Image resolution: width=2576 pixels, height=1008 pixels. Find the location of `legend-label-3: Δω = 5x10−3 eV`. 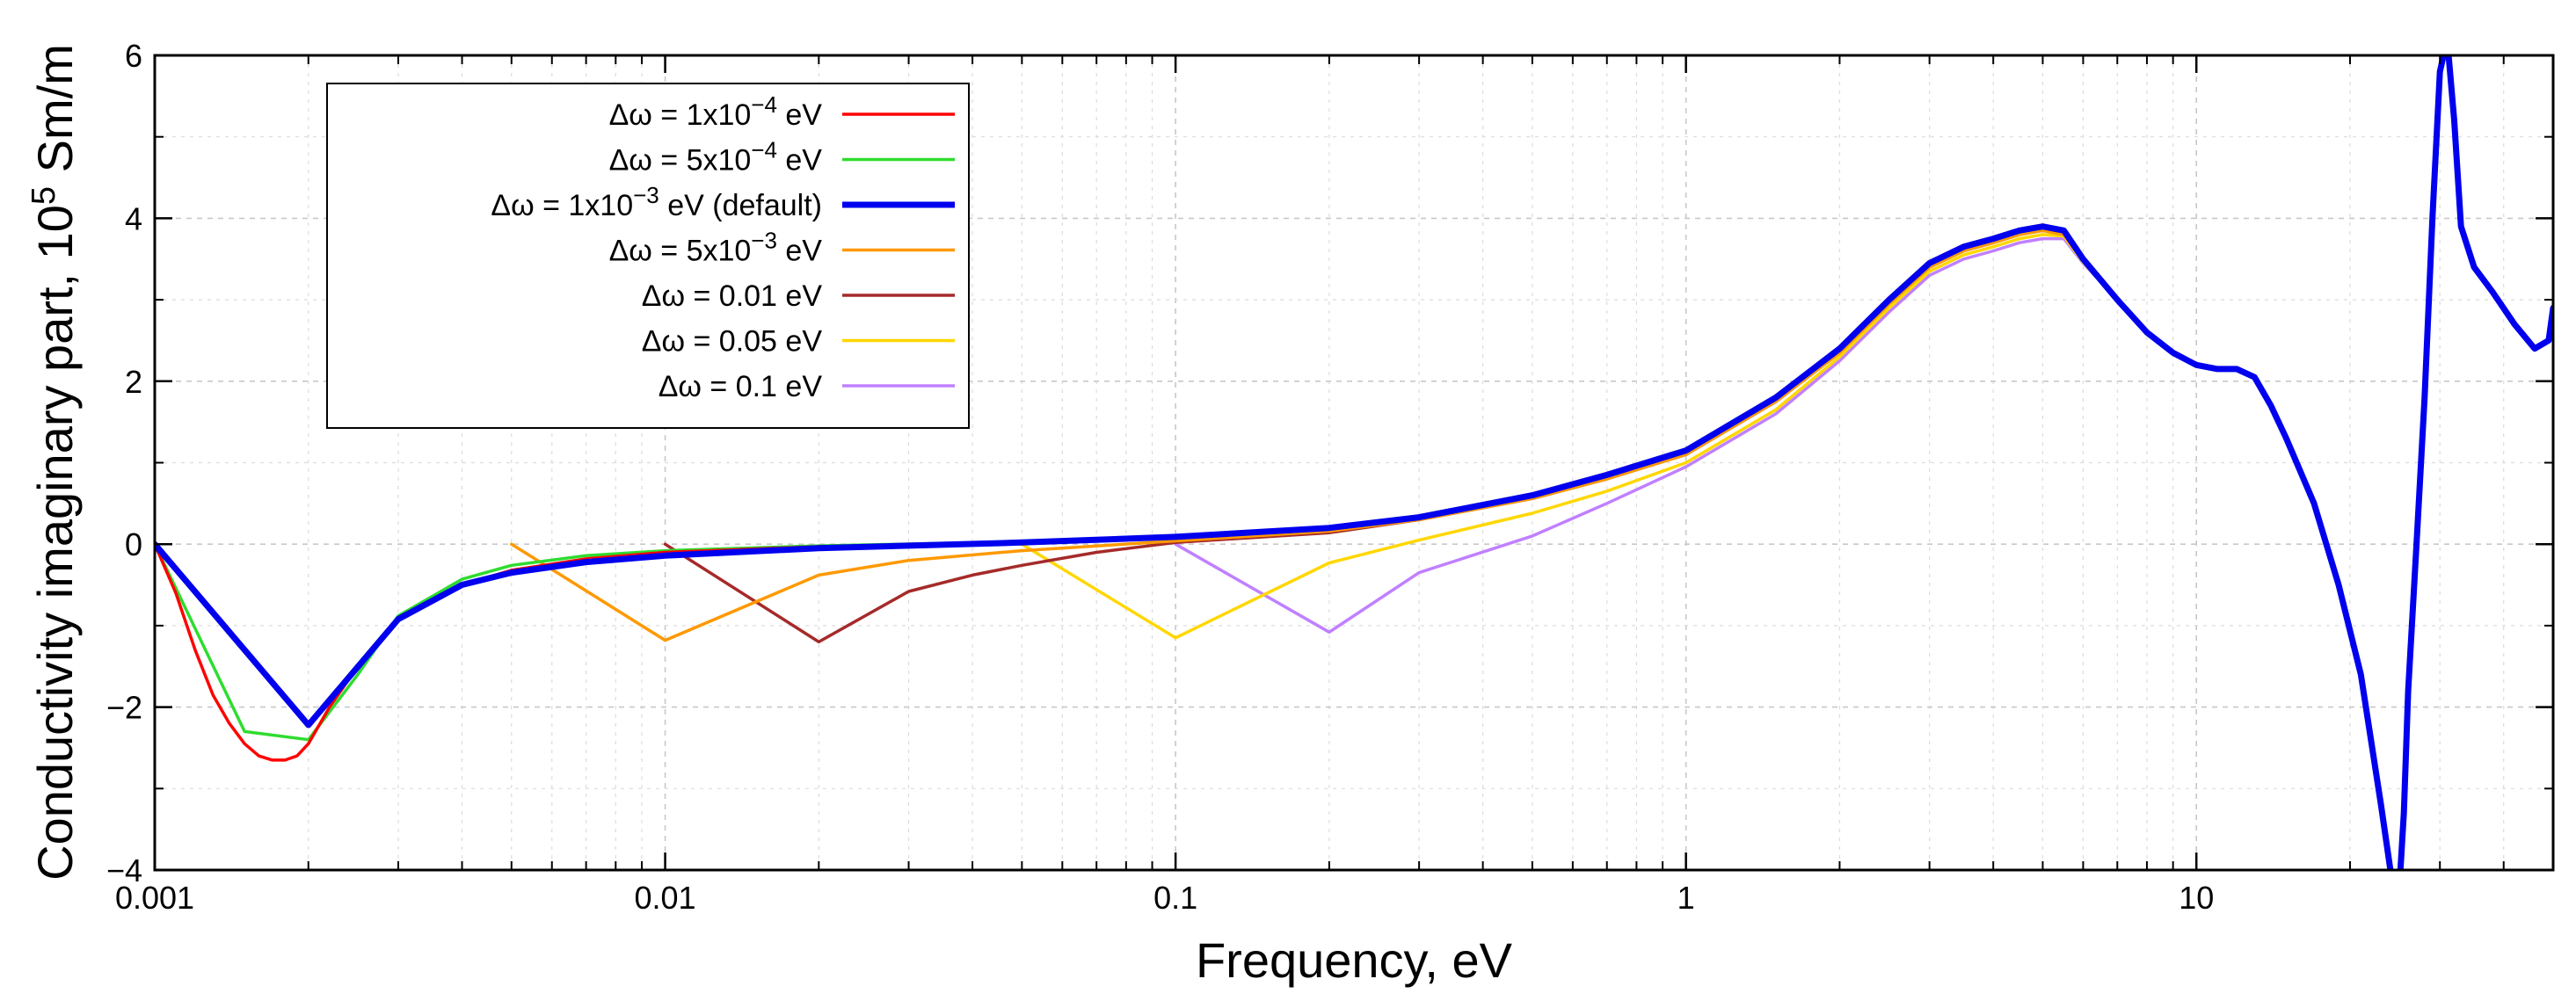

legend-label-3: Δω = 5x10−3 eV is located at coordinates (716, 248).